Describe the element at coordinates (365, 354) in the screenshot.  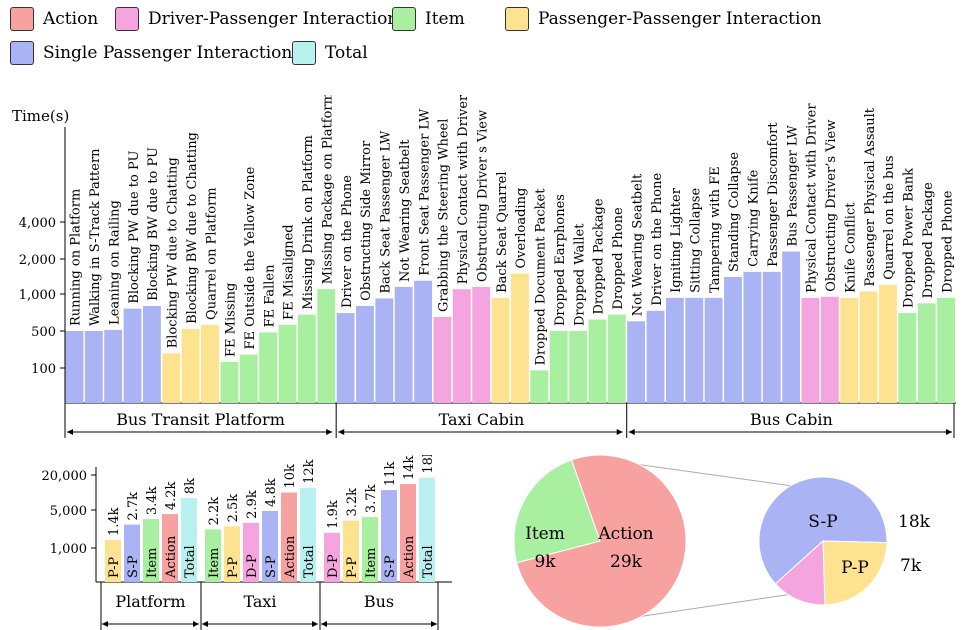
I see `bar-obstructing-side-mirror` at that location.